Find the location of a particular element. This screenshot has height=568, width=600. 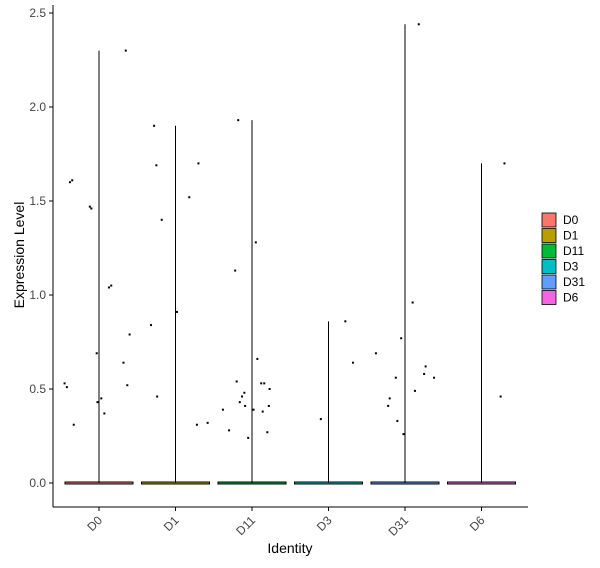

x-axis-title: Identity is located at coordinates (289, 548).